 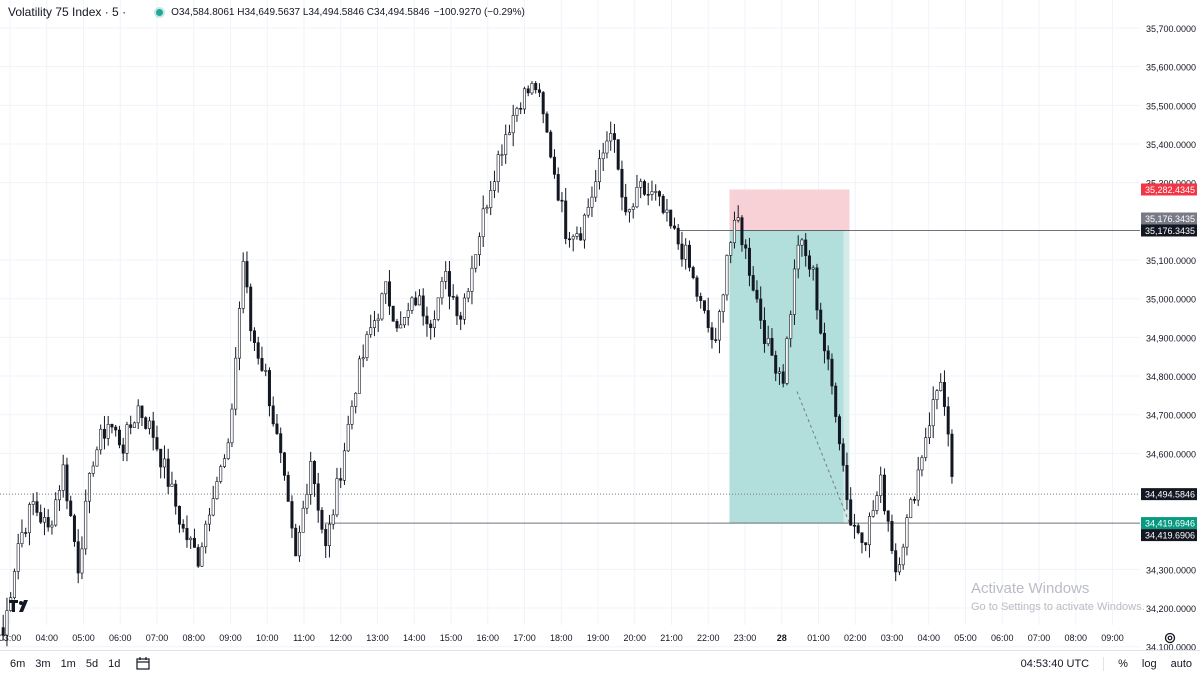 I want to click on price-tick-label: 34,300.0000, so click(x=1171, y=570).